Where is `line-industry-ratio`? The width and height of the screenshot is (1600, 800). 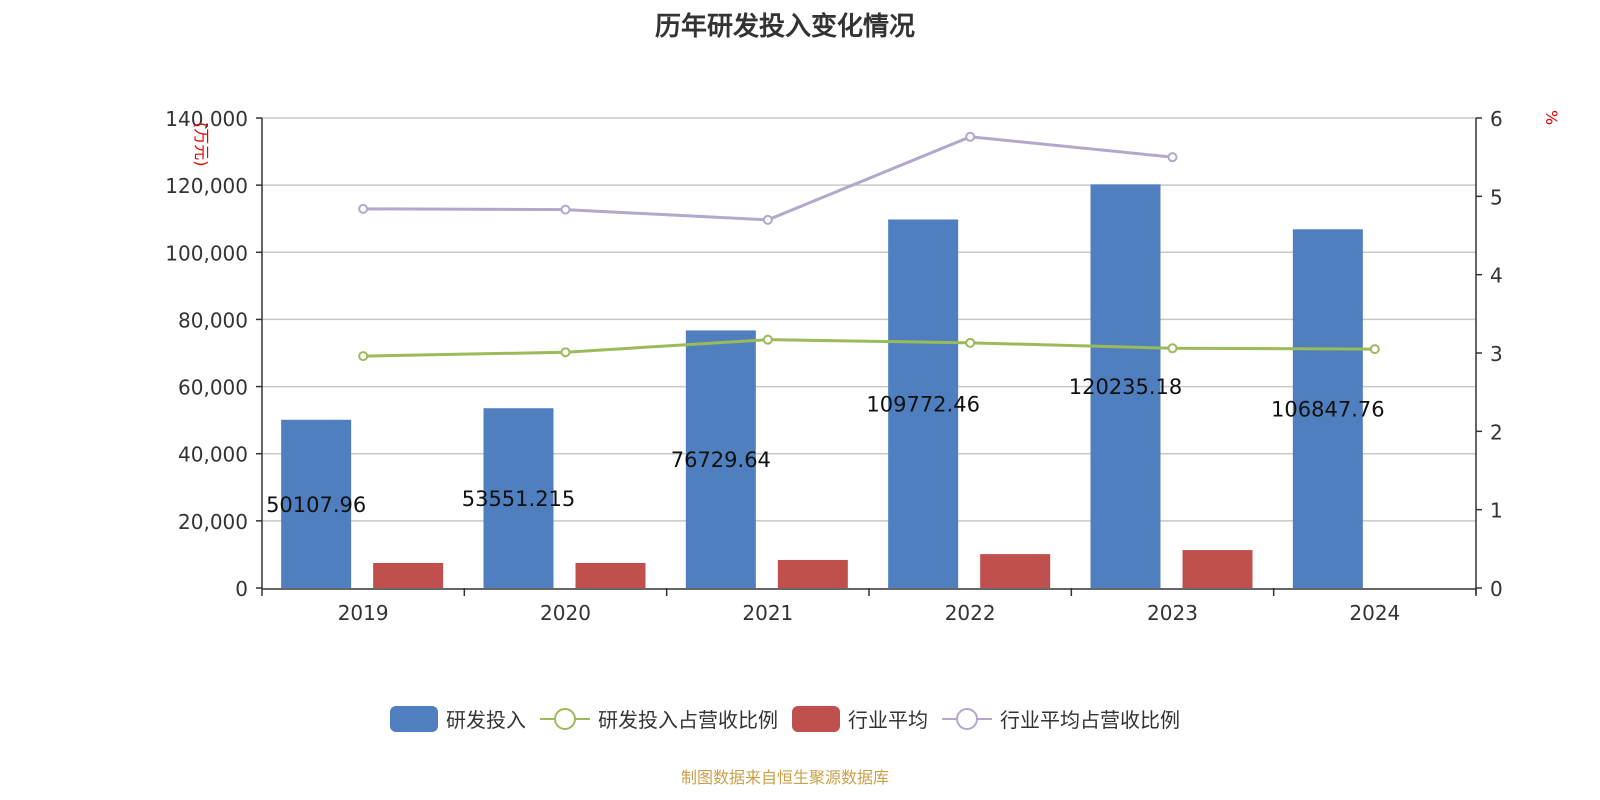
line-industry-ratio is located at coordinates (768, 178).